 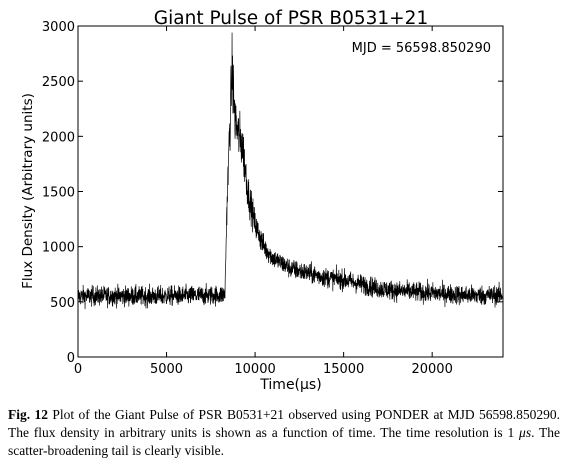 What do you see at coordinates (525, 432) in the screenshot?
I see `caption-unit: μs` at bounding box center [525, 432].